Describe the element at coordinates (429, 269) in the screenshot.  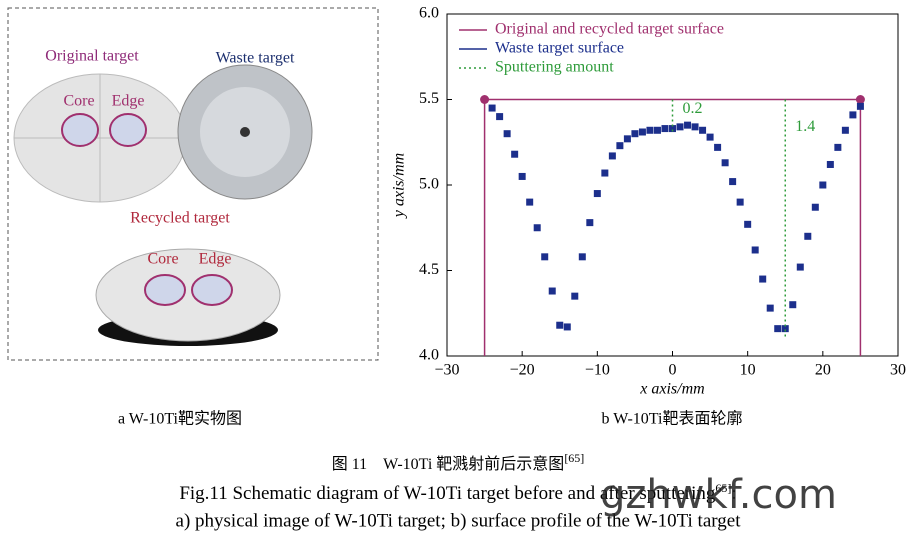
I see `y-tick-label: 4.5` at that location.